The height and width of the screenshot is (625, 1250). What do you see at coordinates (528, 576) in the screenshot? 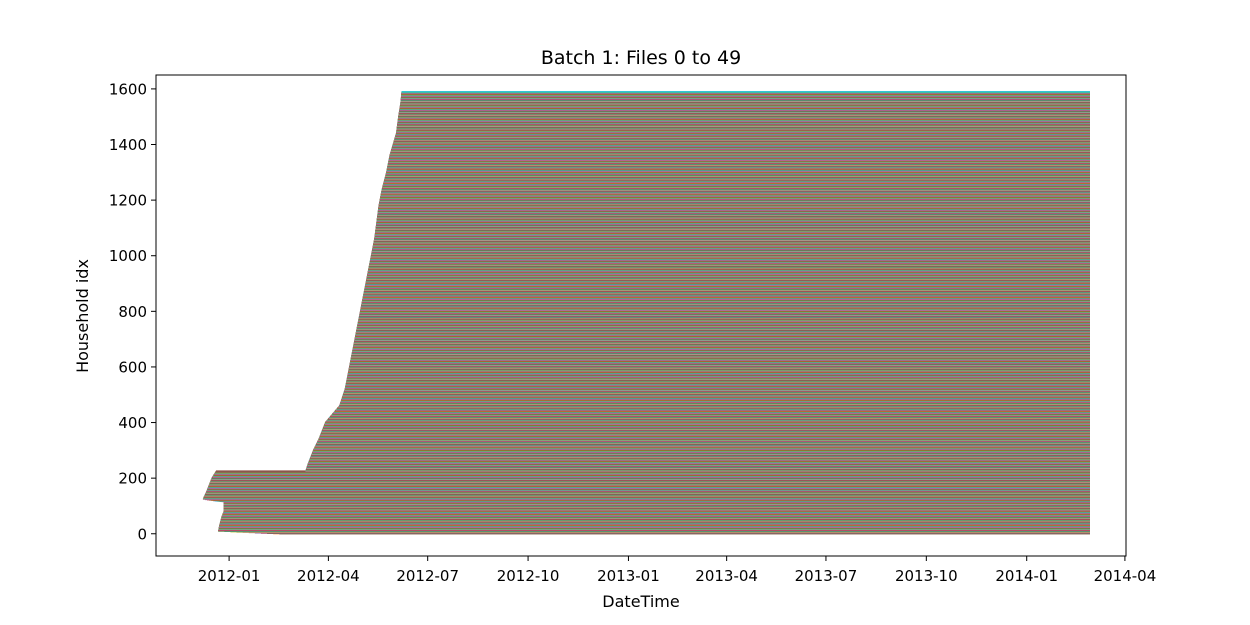
I see `x-tick-label: 2012-10` at bounding box center [528, 576].